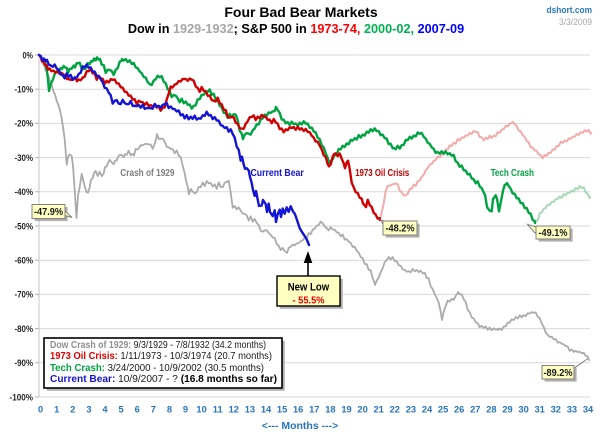 The width and height of the screenshot is (600, 436). I want to click on svg-text: dshort.com, so click(570, 10).